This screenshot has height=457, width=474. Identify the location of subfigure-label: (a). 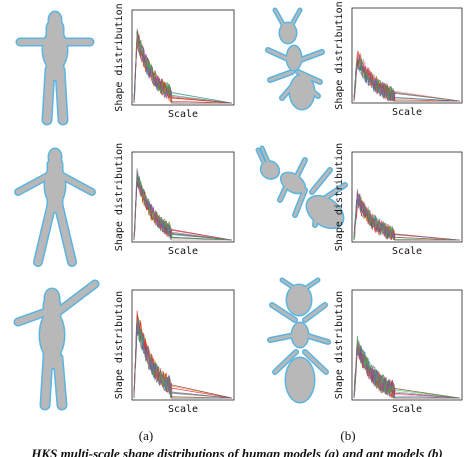
(146, 435).